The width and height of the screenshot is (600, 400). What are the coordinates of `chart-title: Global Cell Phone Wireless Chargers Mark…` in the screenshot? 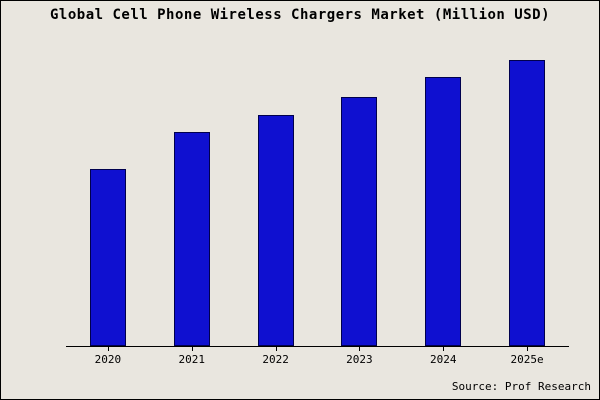 It's located at (299, 15).